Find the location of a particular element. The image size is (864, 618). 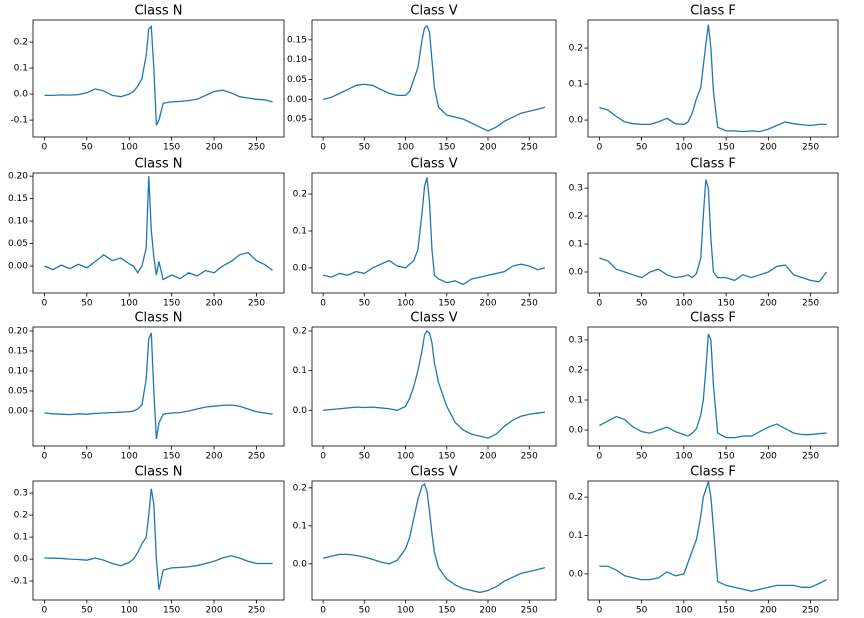

y-tick-label: 0.15 is located at coordinates (18, 352).